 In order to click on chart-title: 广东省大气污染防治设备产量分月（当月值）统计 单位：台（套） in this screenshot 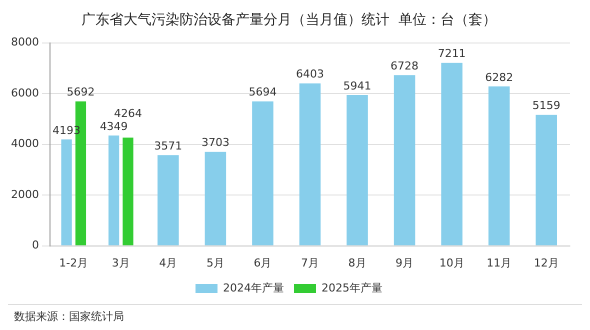, I will do `click(289, 20)`.